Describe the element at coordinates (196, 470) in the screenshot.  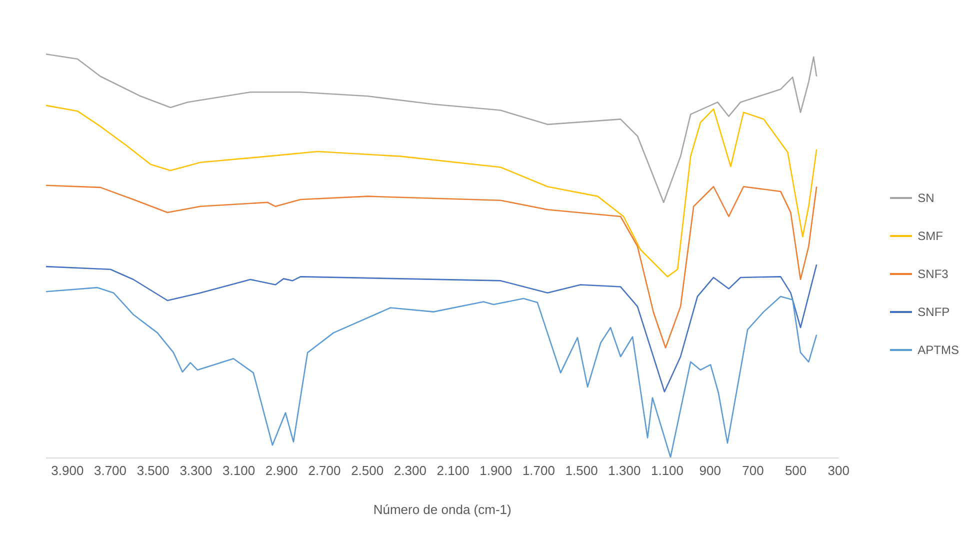
I see `x-tick-label: 3.300` at that location.